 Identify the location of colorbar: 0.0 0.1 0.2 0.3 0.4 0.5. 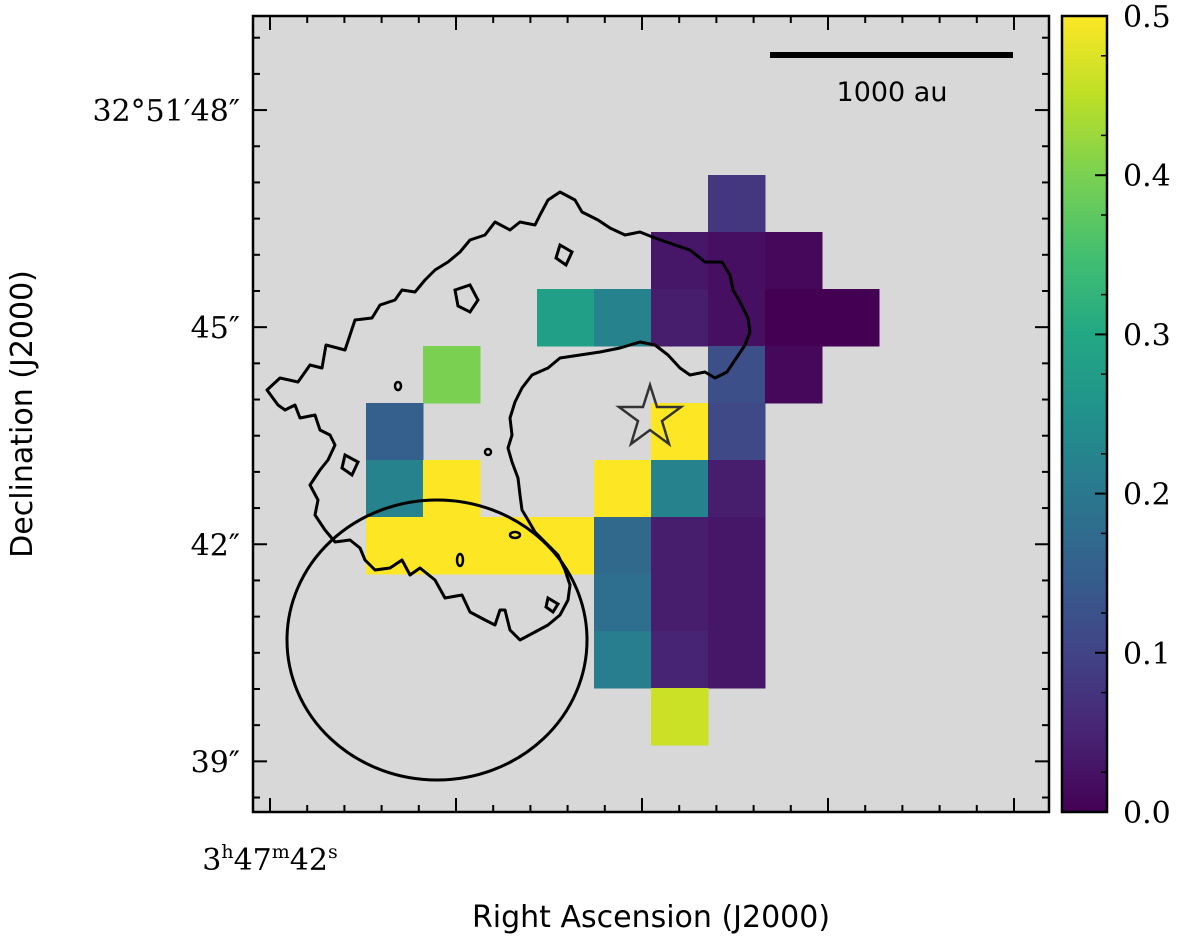
(1115, 415).